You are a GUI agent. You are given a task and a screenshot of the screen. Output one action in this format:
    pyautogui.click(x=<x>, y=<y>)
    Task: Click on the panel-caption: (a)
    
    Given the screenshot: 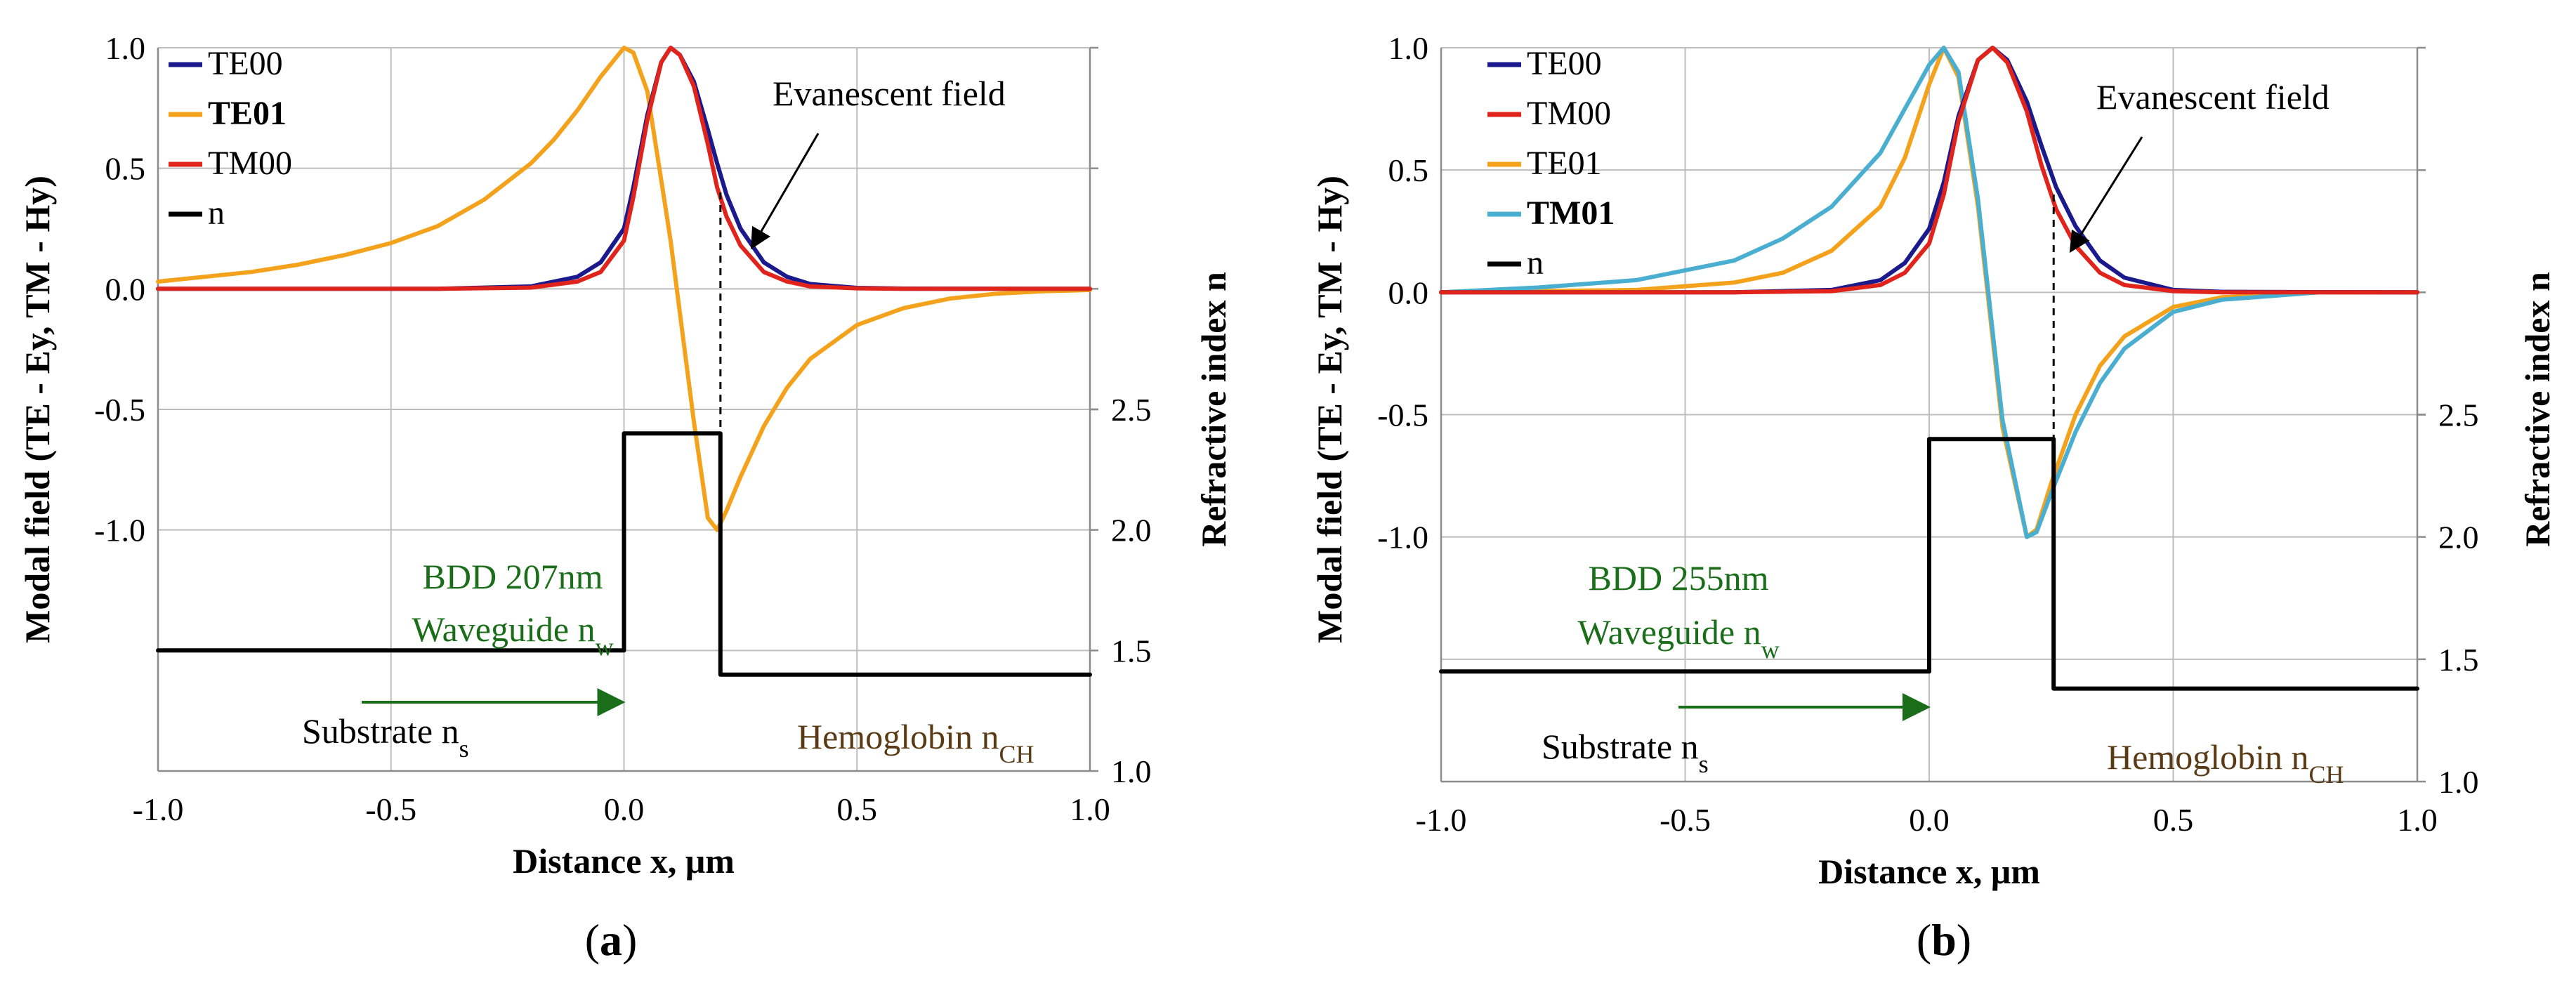 What is the action you would take?
    pyautogui.click(x=611, y=940)
    